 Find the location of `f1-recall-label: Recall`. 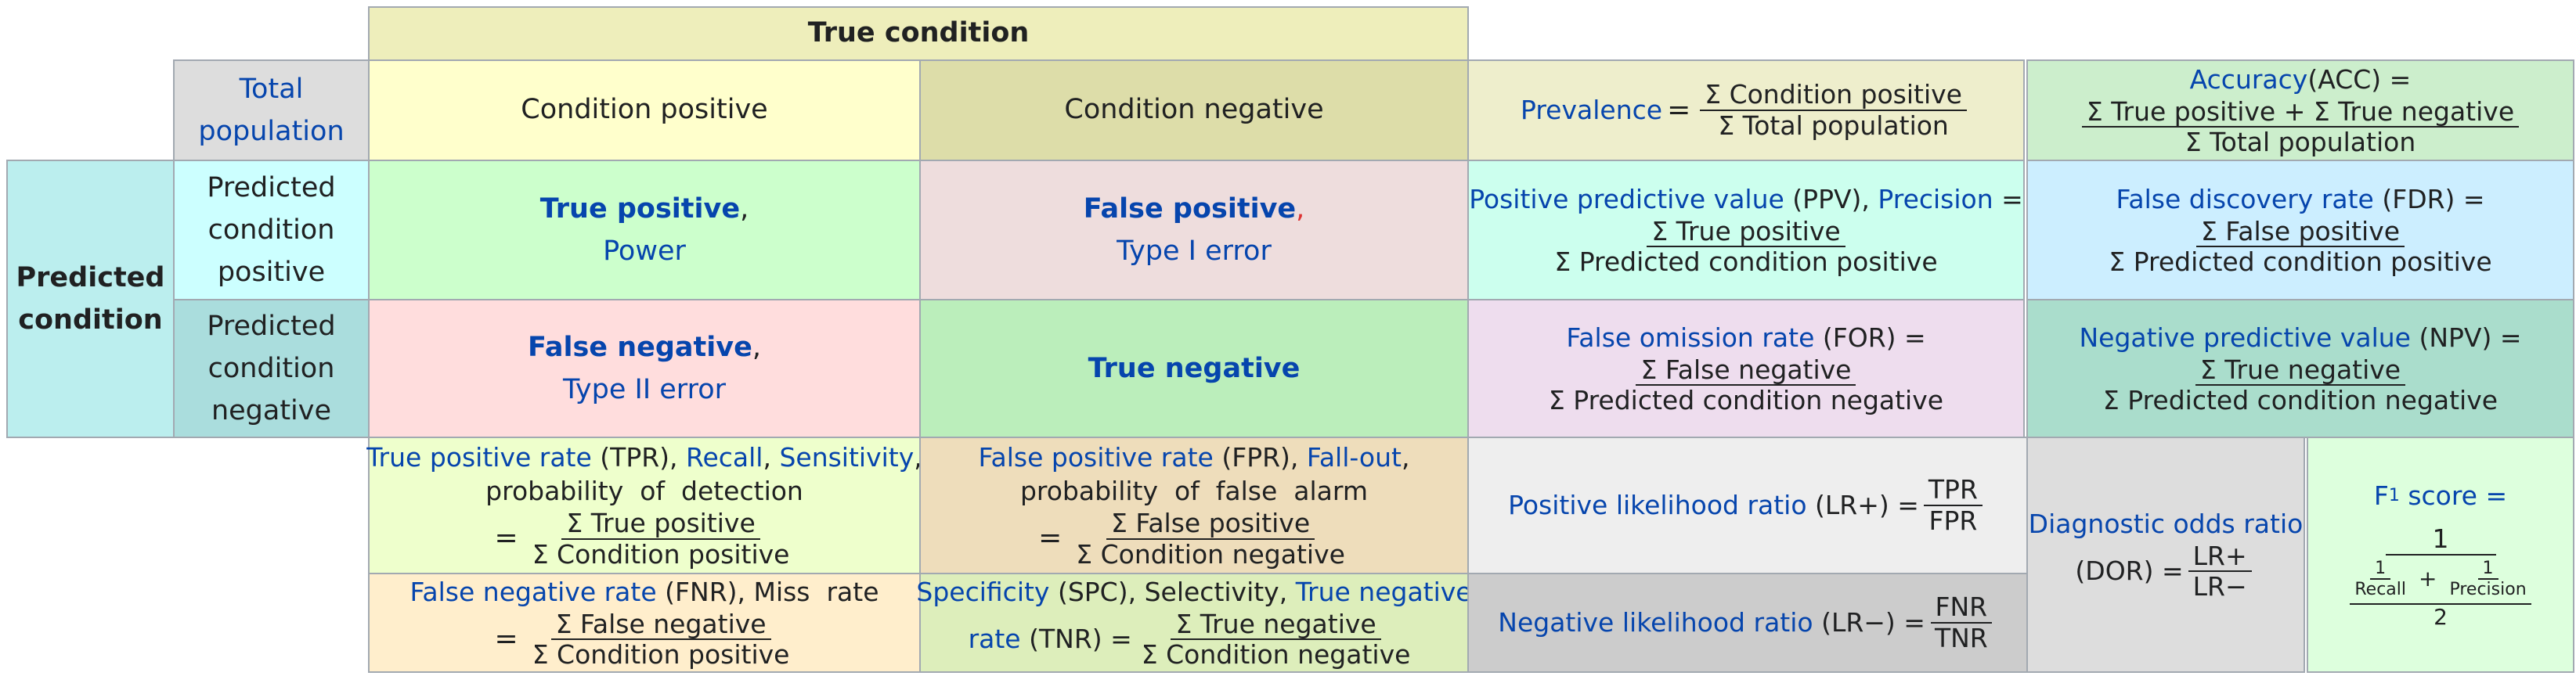

f1-recall-label: Recall is located at coordinates (2380, 590).